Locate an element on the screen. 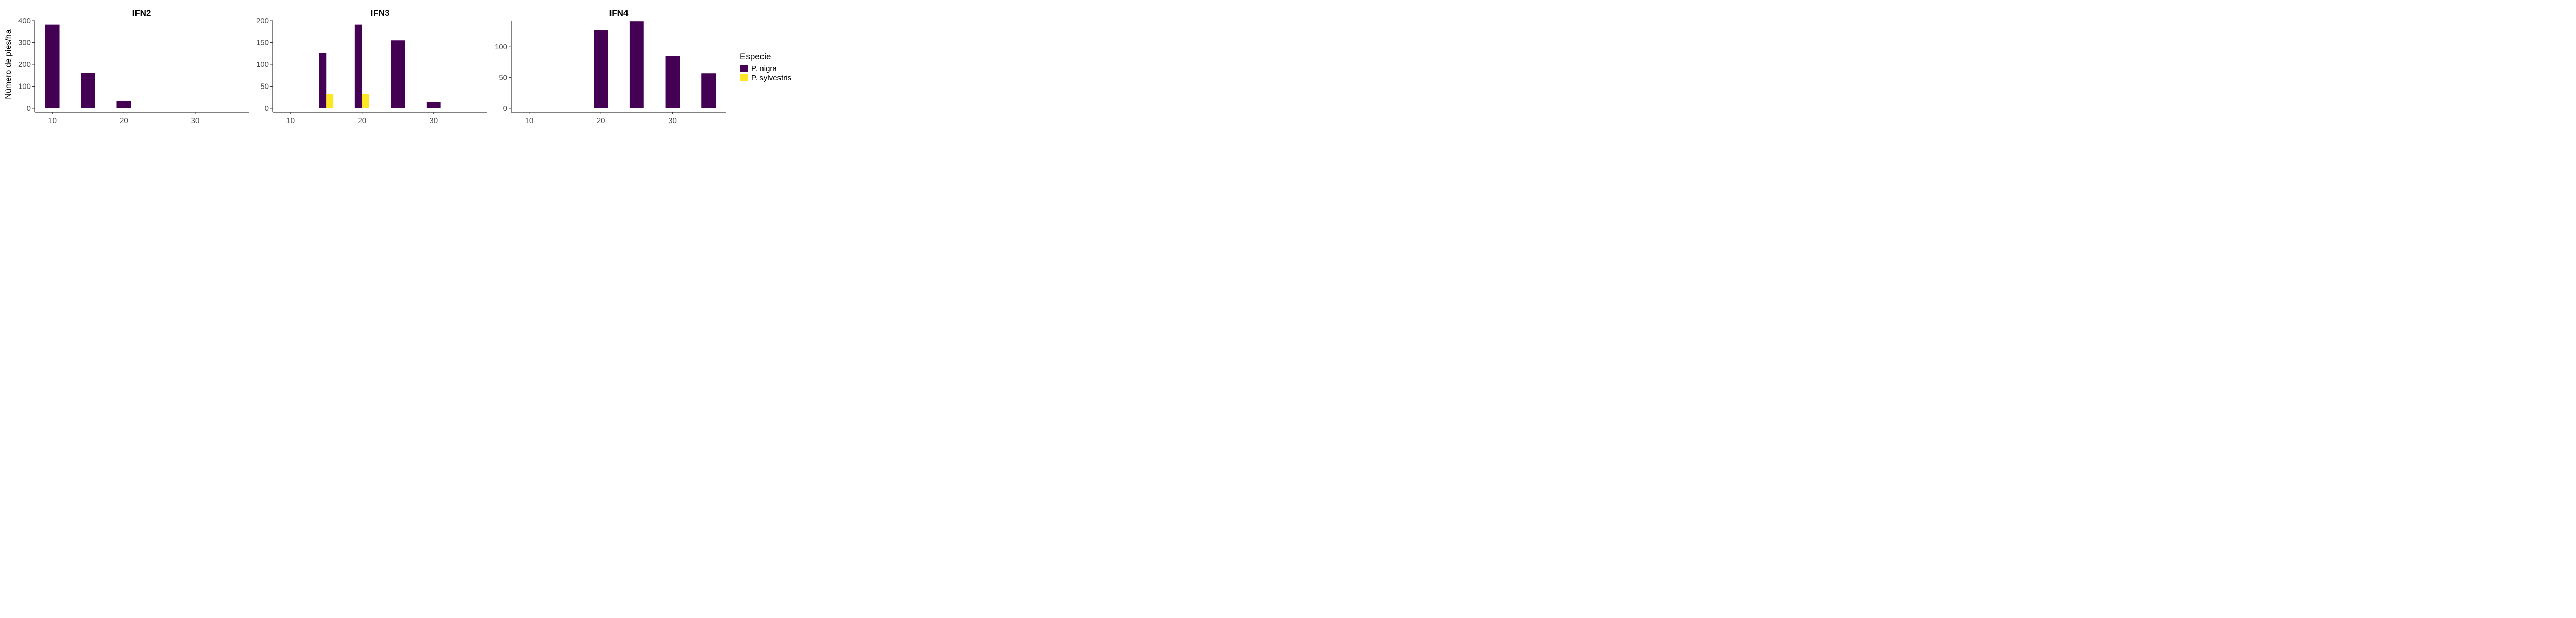  legend-label-p-nigra: P. nigra is located at coordinates (764, 68).